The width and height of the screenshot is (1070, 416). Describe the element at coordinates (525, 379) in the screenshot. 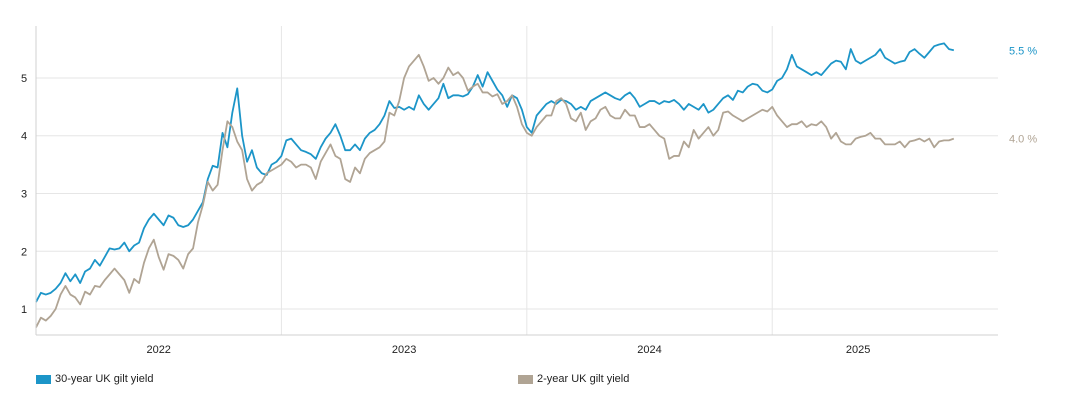

I see `legend-swatch-2yr` at that location.